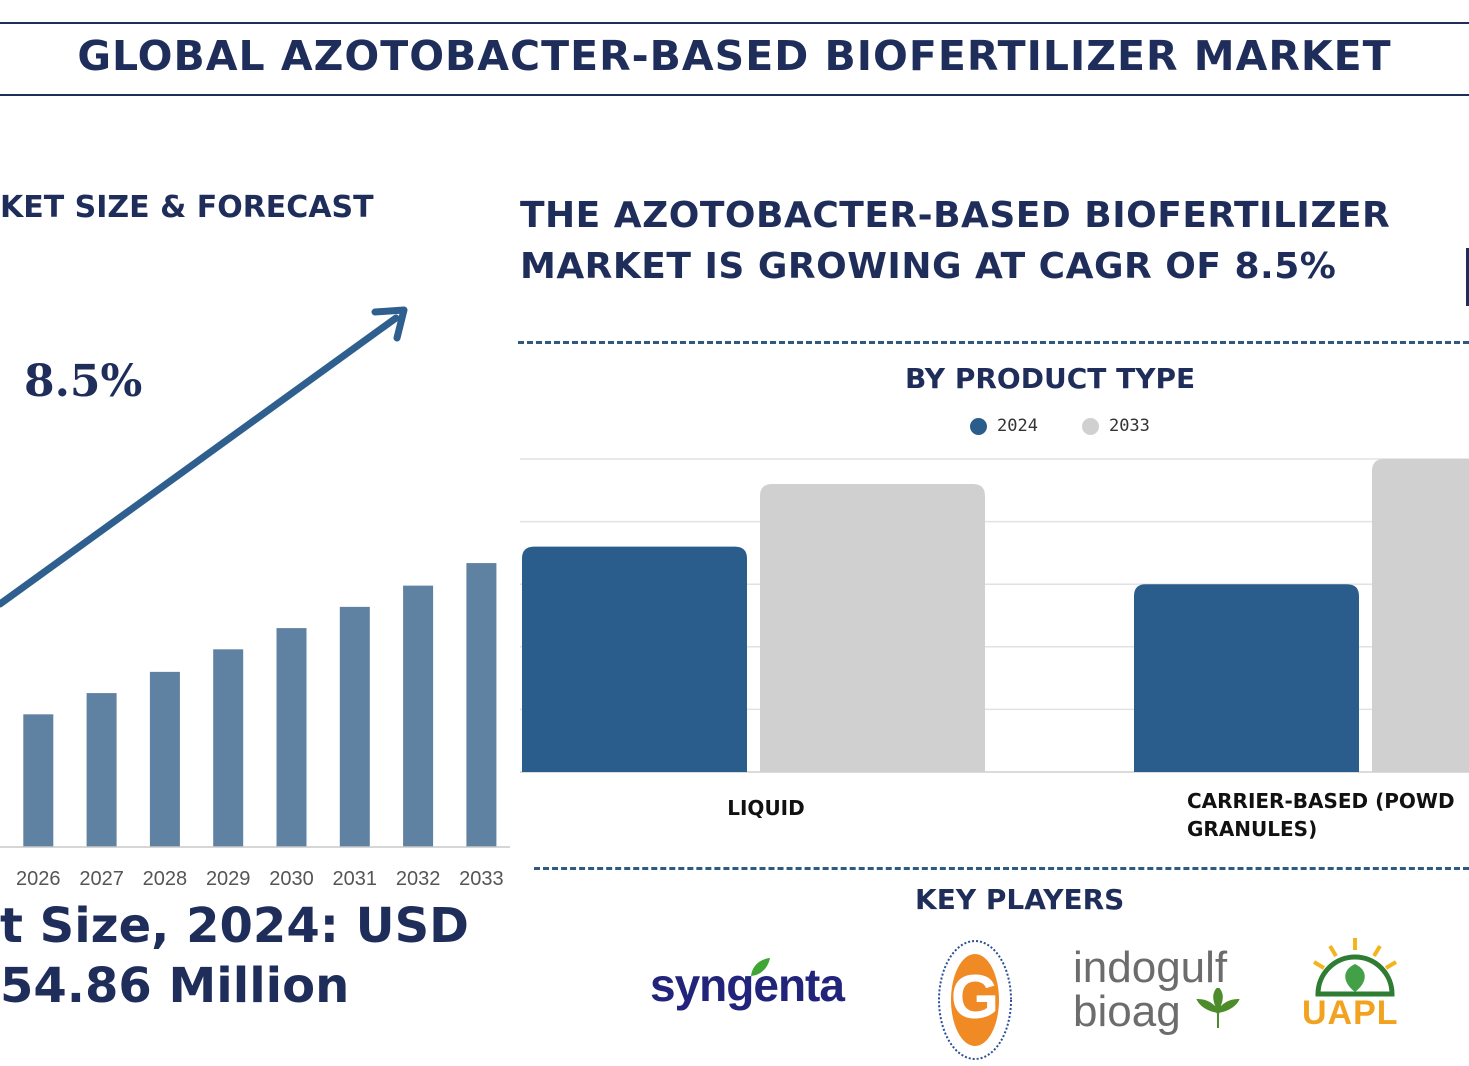 The width and height of the screenshot is (1469, 1066). What do you see at coordinates (766, 808) in the screenshot?
I see `category-label-liquid: LIQUID` at bounding box center [766, 808].